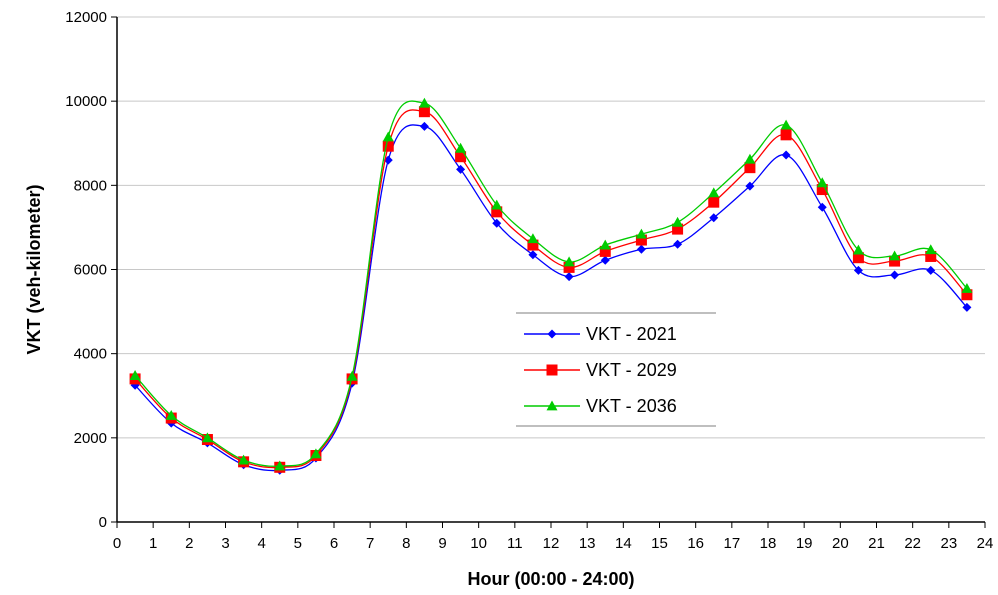  I want to click on x-tick-label: 18, so click(768, 543).